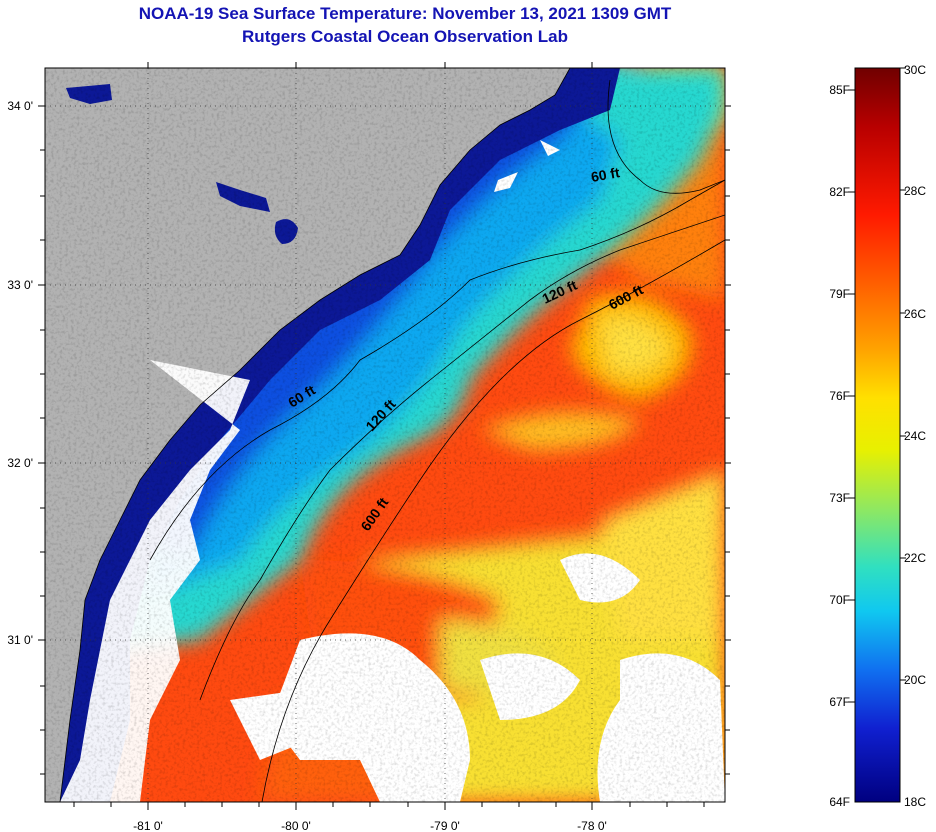 The height and width of the screenshot is (832, 936). What do you see at coordinates (839, 396) in the screenshot?
I see `colorbar-f-label: 76F` at bounding box center [839, 396].